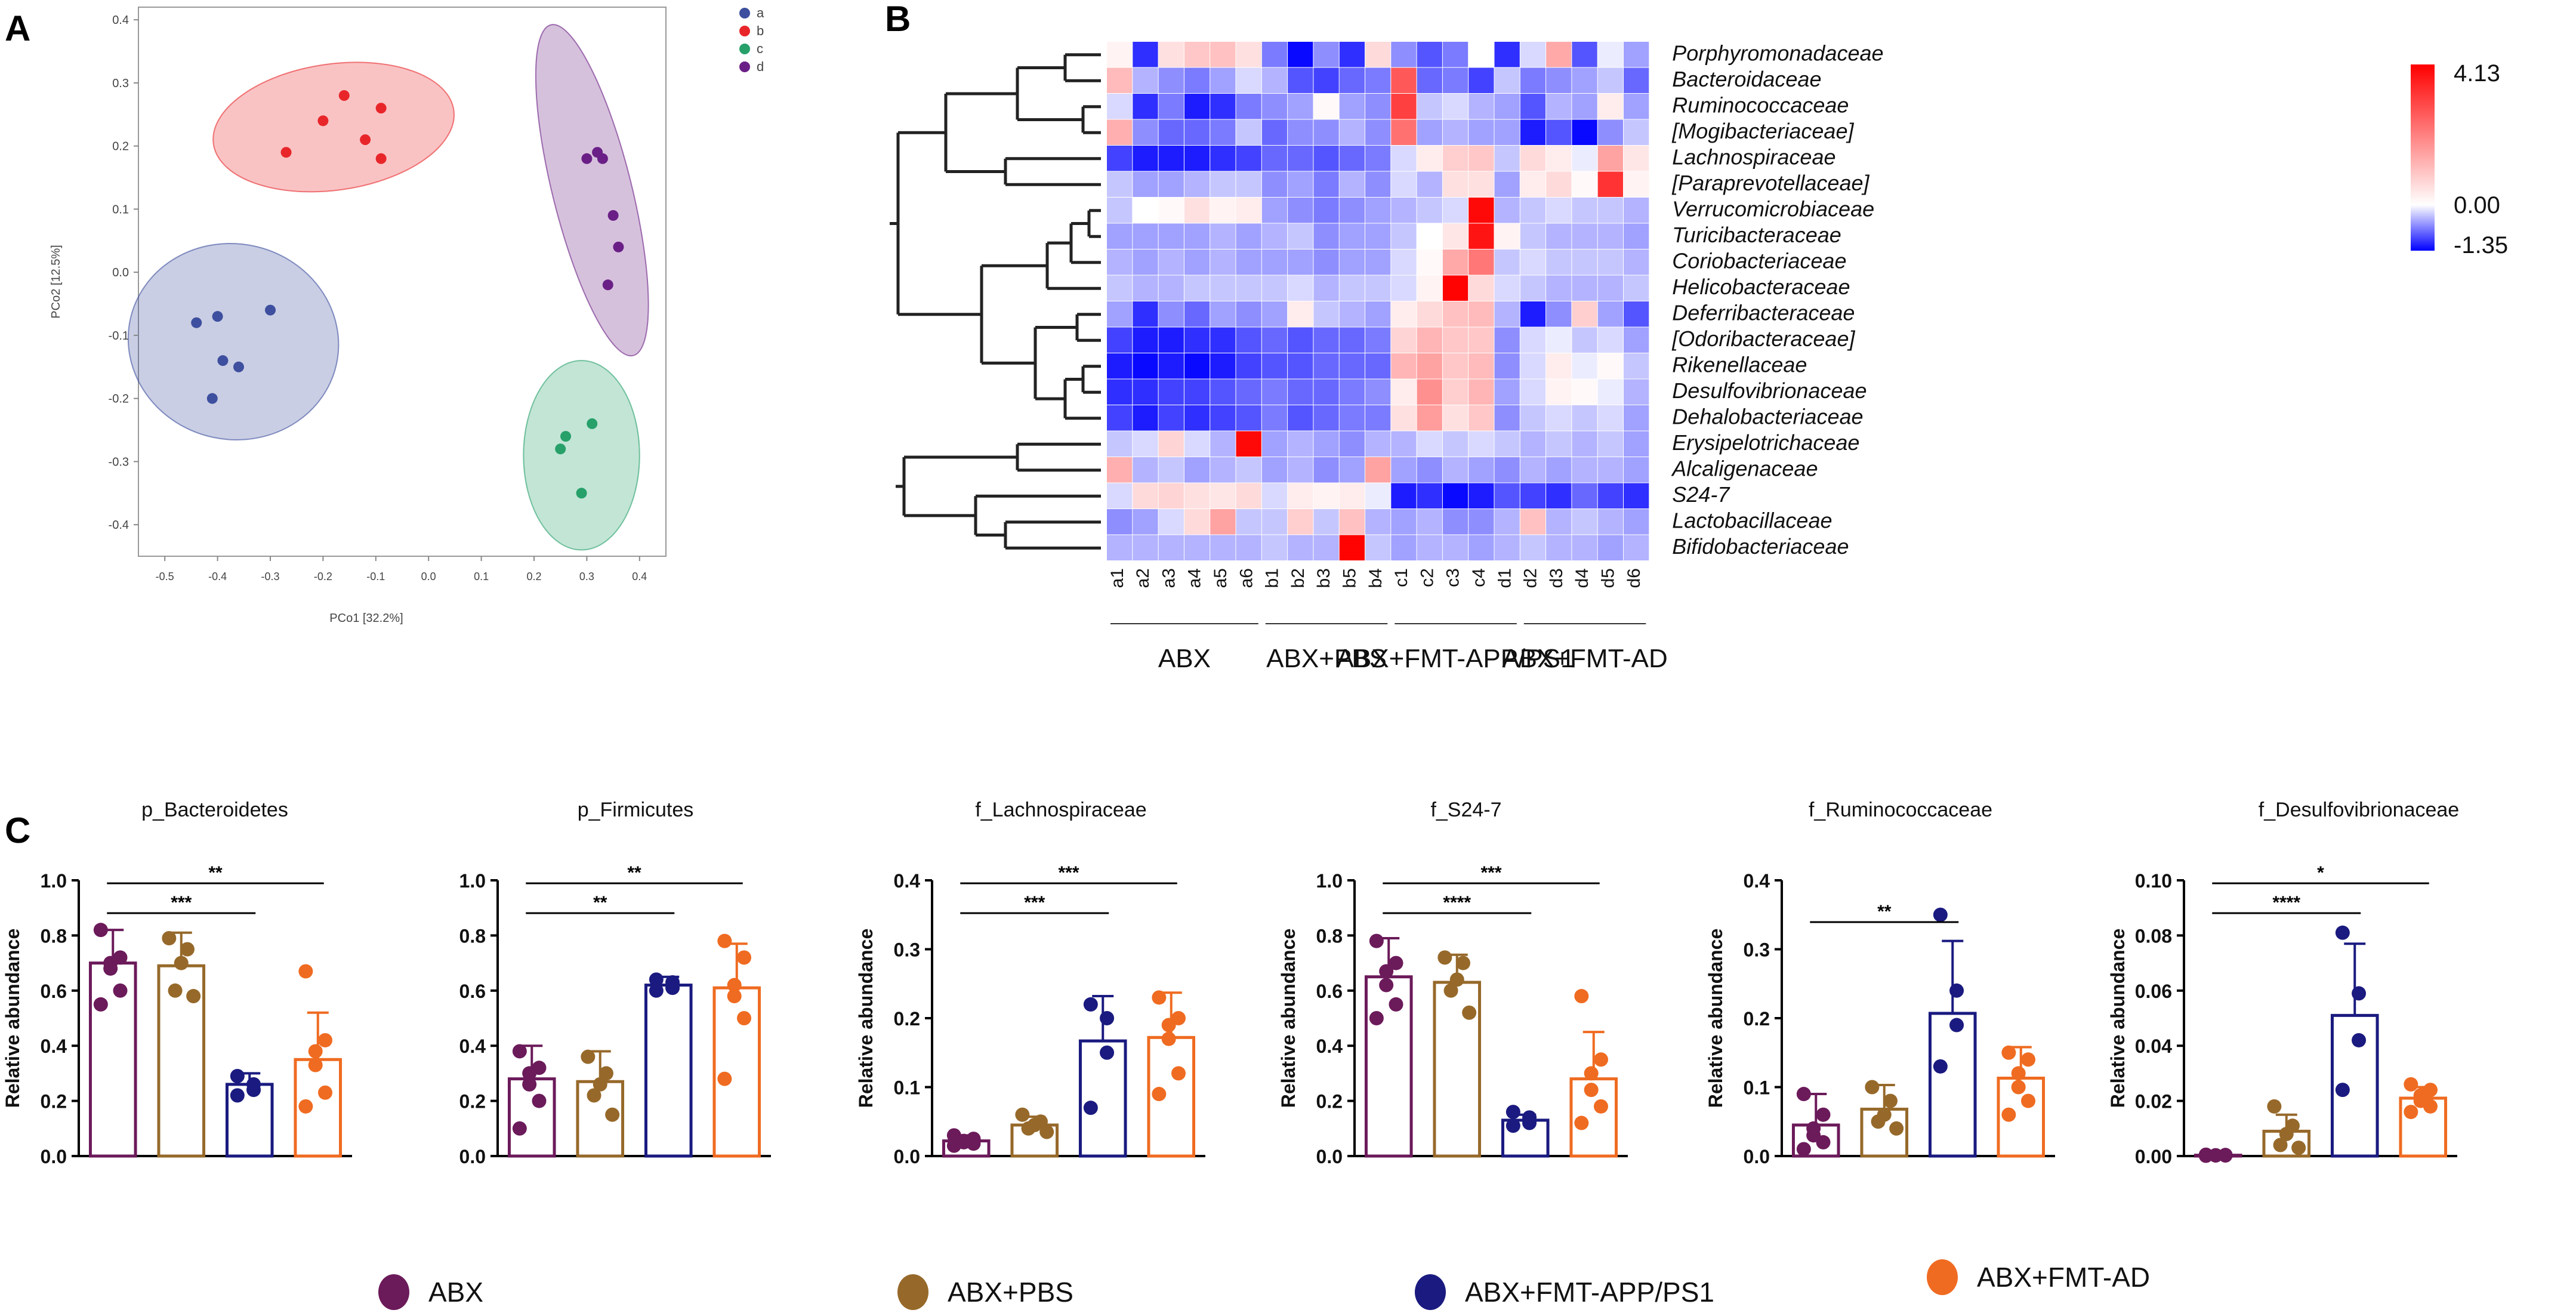  Describe the element at coordinates (1582, 578) in the screenshot. I see `column-label: d4` at that location.